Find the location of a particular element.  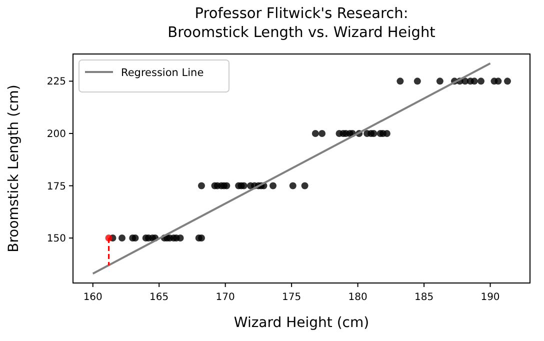

y-tick-label: 150 is located at coordinates (56, 239).